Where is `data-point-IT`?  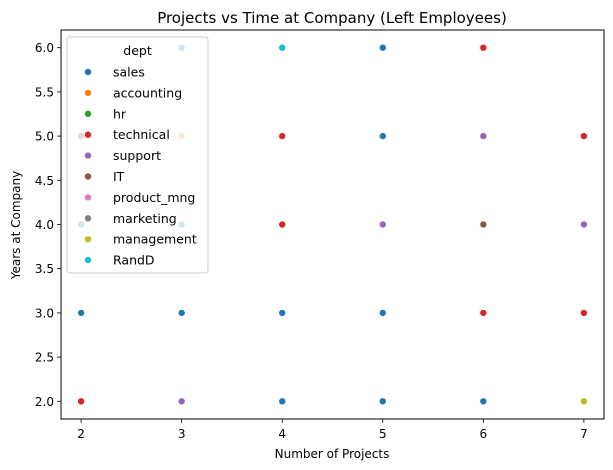
data-point-IT is located at coordinates (483, 224).